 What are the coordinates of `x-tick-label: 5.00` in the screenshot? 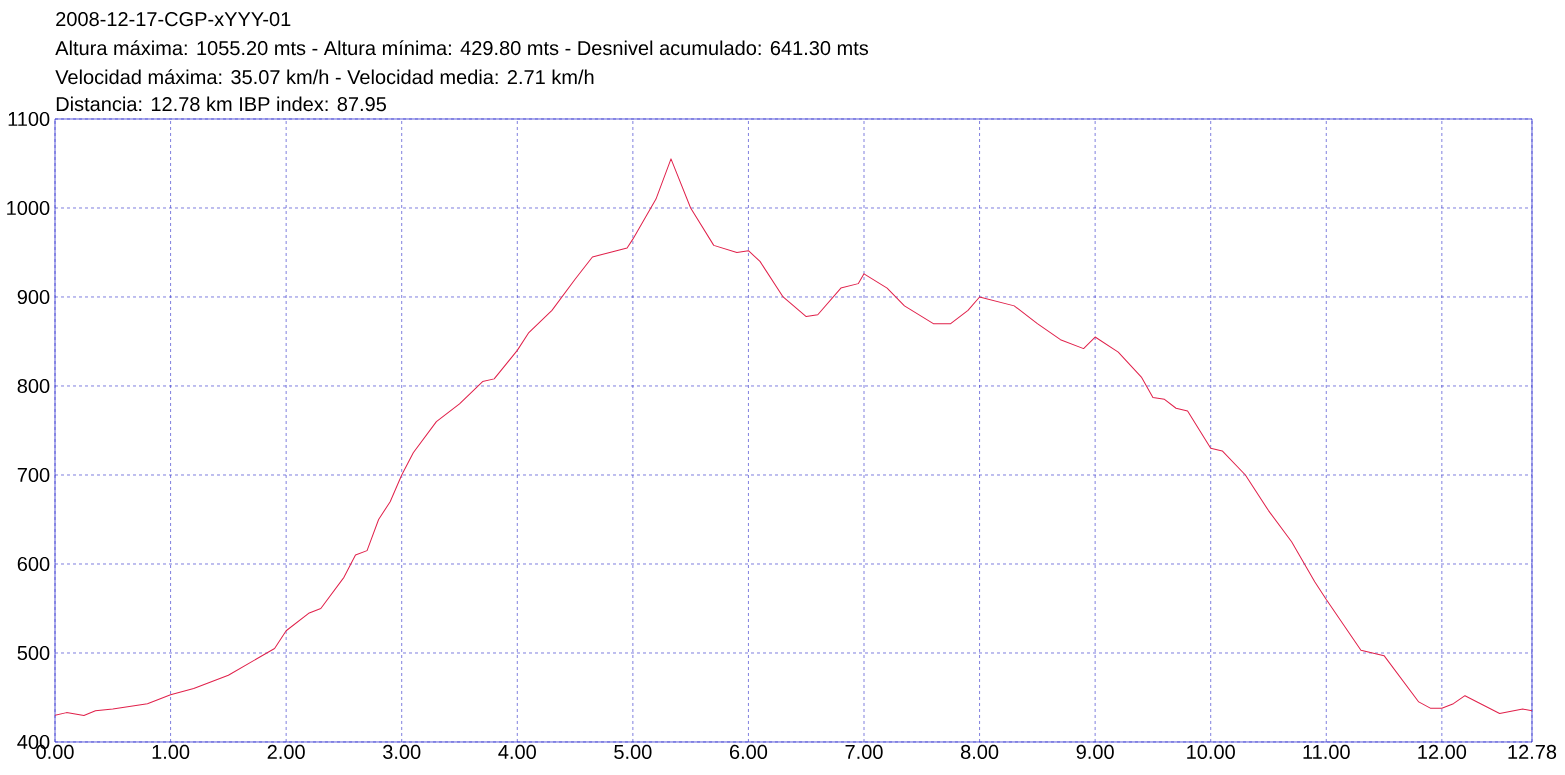 It's located at (633, 751).